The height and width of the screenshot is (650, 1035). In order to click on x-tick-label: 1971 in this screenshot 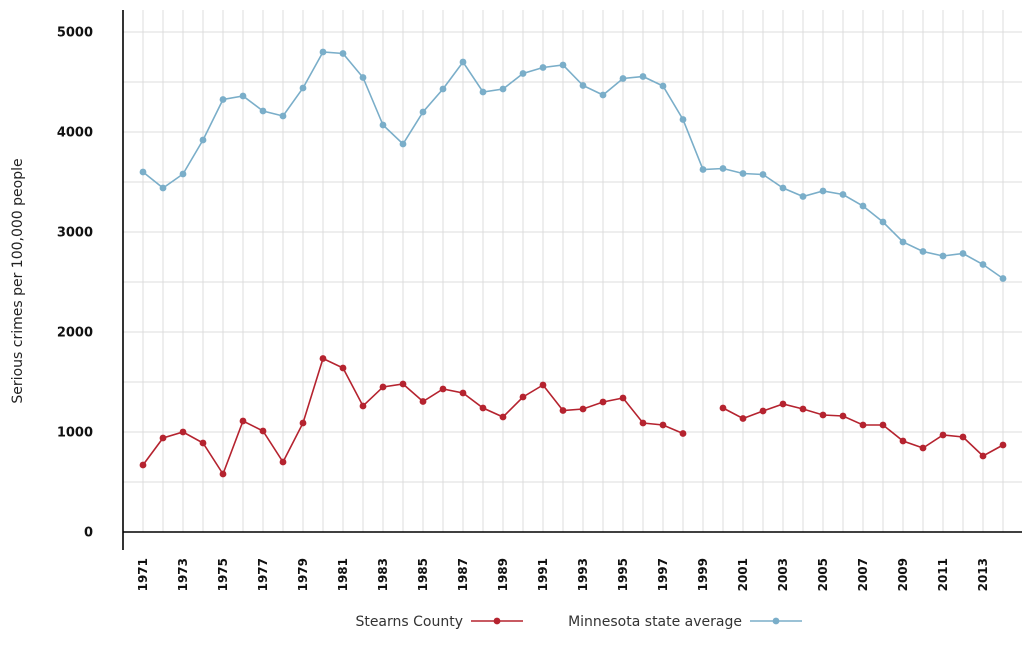, I will do `click(143, 574)`.